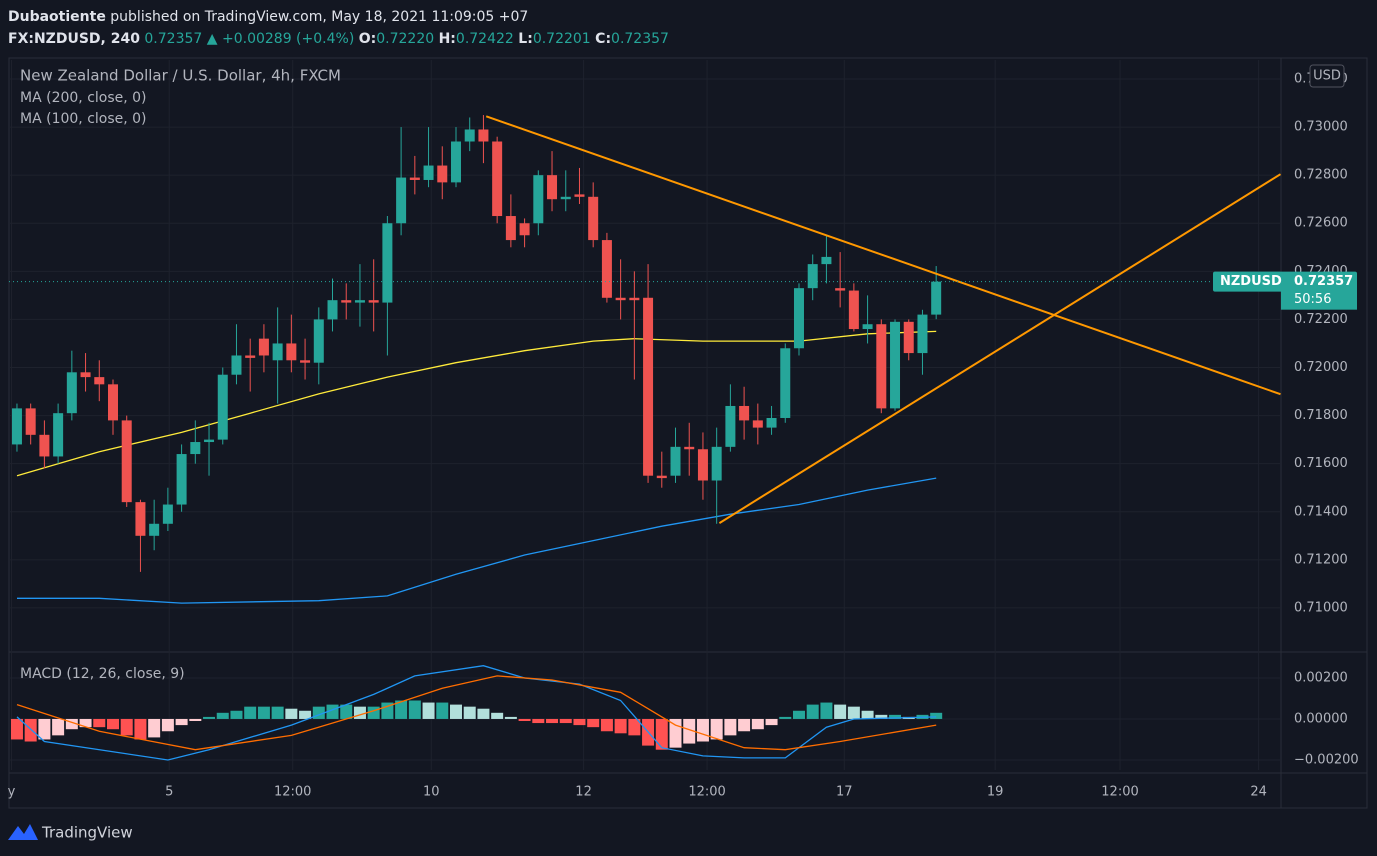 The height and width of the screenshot is (856, 1377). What do you see at coordinates (23, 832) in the screenshot?
I see `logo` at bounding box center [23, 832].